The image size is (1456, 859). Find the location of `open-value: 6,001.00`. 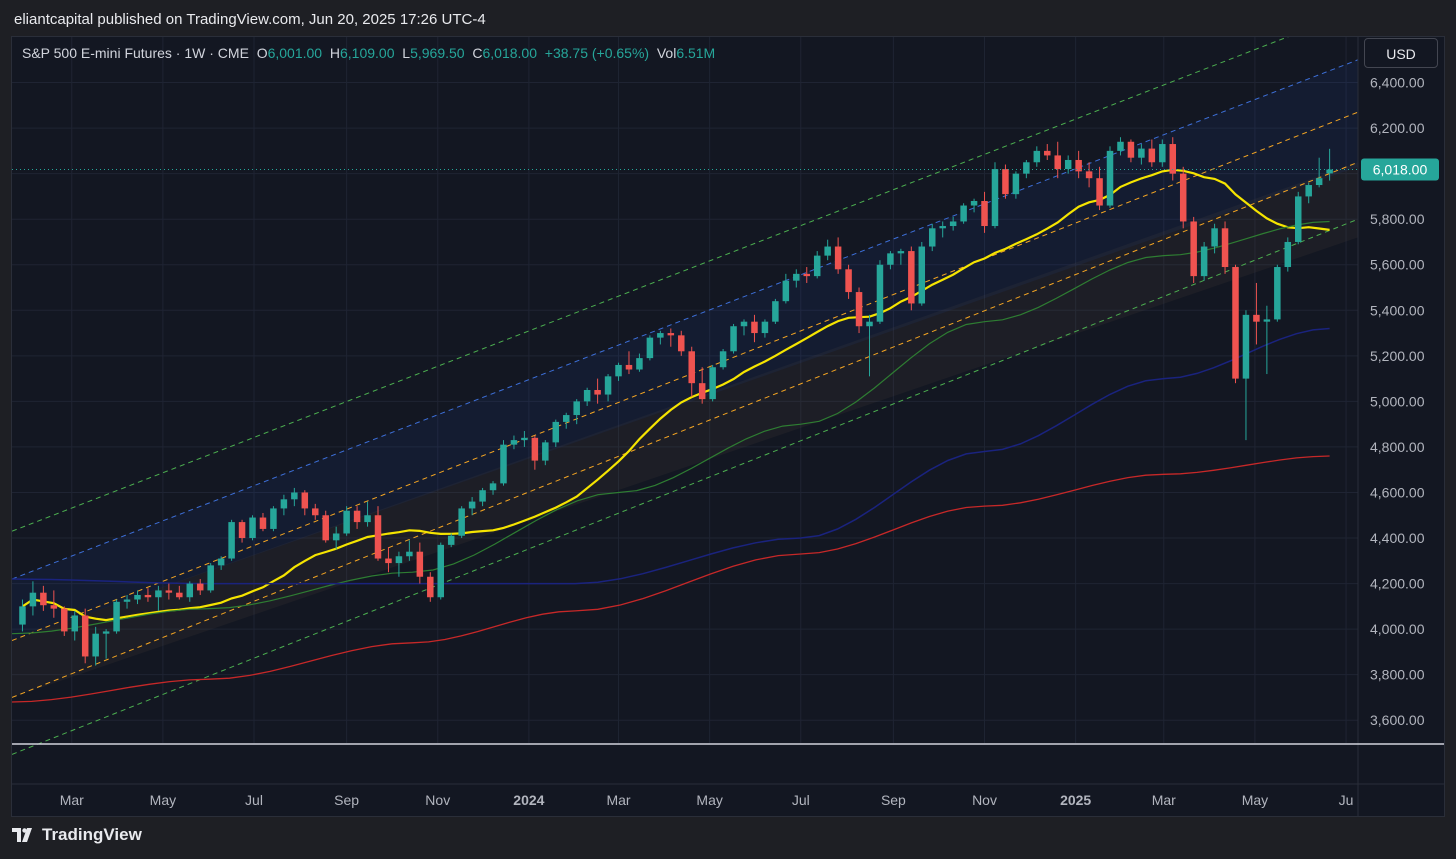

open-value: 6,001.00 is located at coordinates (295, 53).